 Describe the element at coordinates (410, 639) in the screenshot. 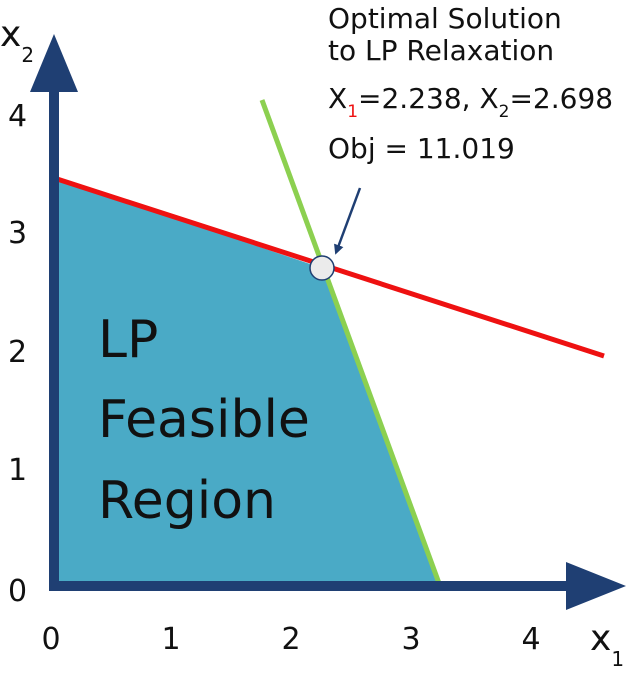

I see `x-tick-label: 3` at that location.